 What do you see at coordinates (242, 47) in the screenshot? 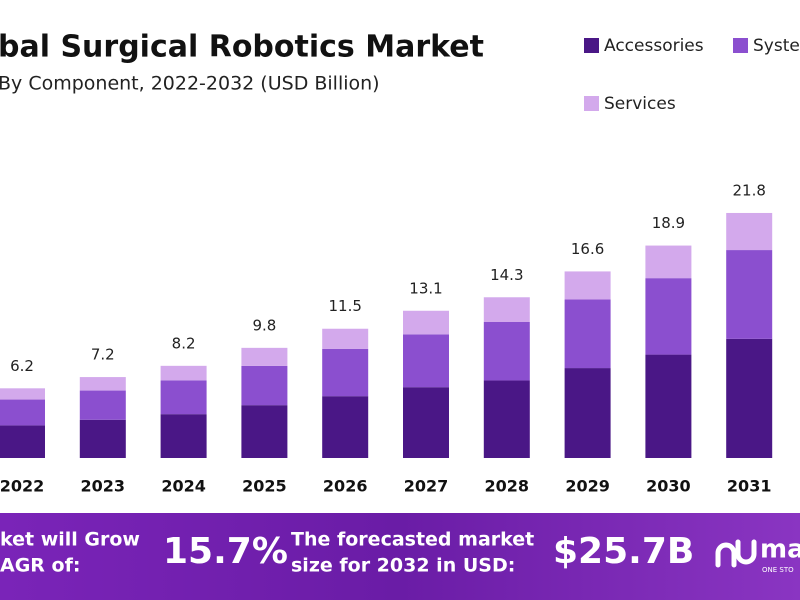
I see `chart-title: bal Surgical Robotics Market` at bounding box center [242, 47].